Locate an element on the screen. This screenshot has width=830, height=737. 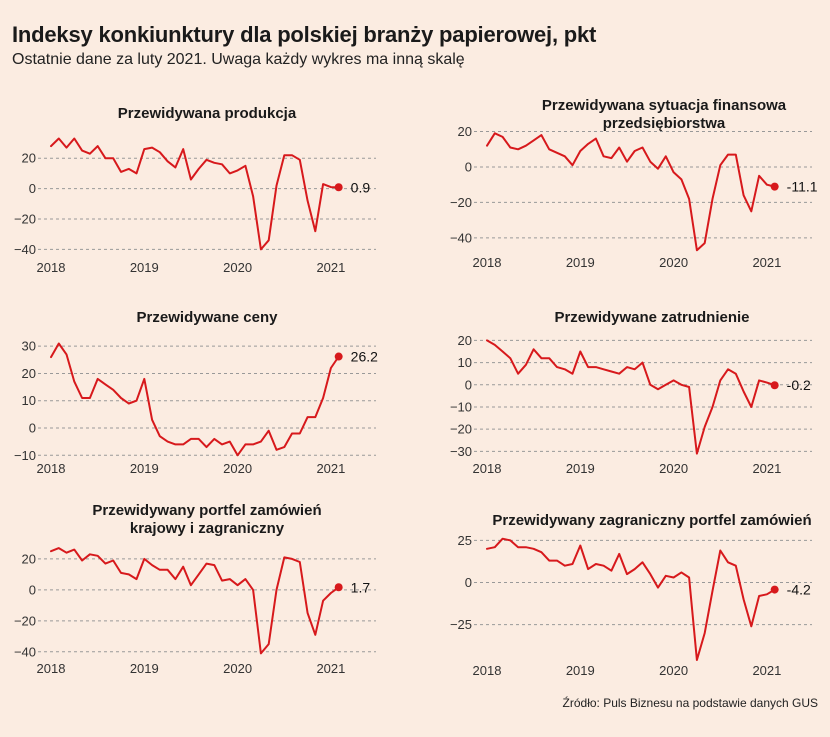
chart-5-title-line-1: Przewidywany portfel zamówień is located at coordinates (206, 510).